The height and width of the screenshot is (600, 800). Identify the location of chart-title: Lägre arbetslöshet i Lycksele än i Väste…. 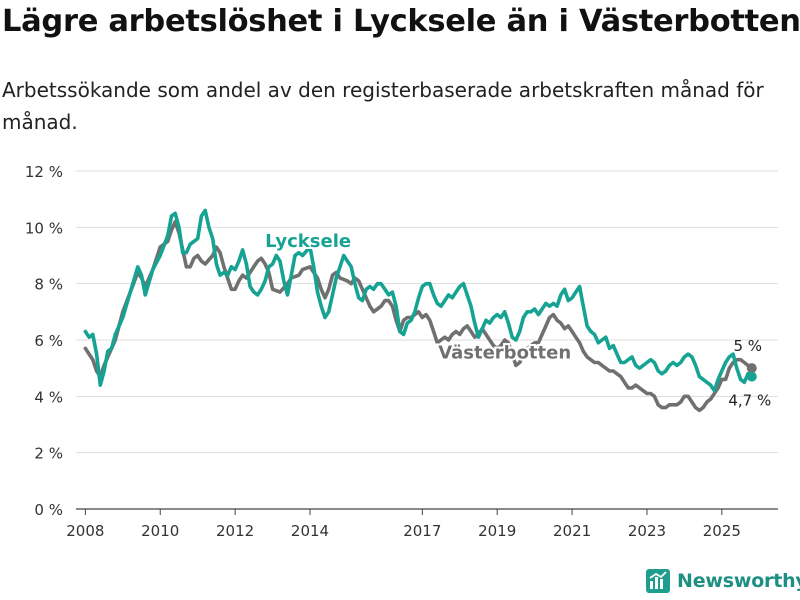
(401, 21).